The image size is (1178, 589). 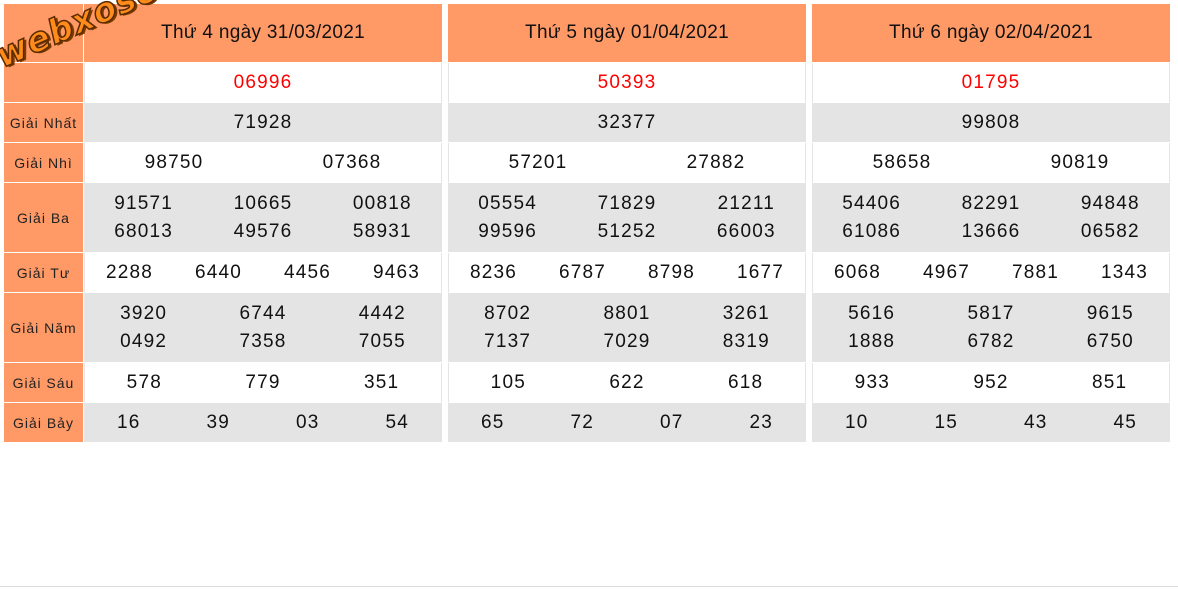 I want to click on prize-label: Giải Năm, so click(x=44, y=328).